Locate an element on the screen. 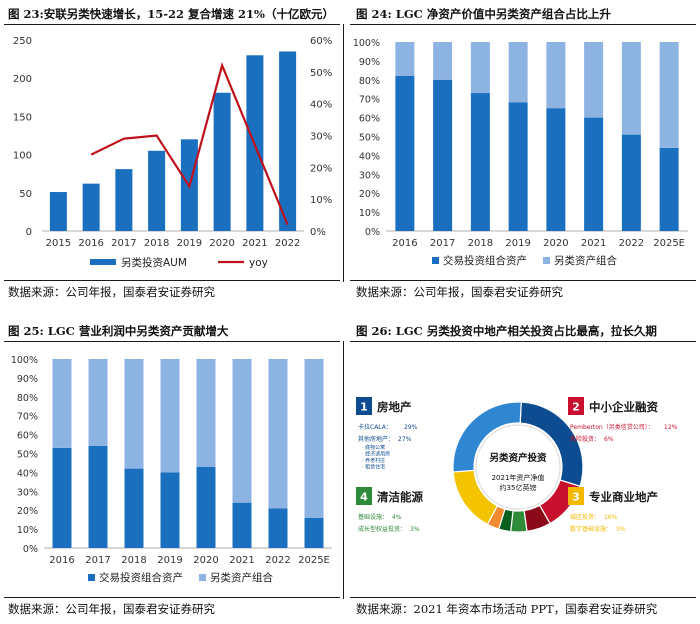  fig26-center-title: 另类资产投资 is located at coordinates (518, 458).